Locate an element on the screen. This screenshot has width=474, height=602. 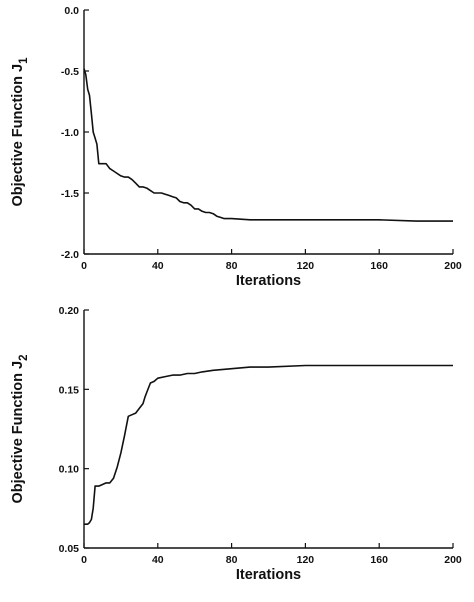
y-tick-label: 0.20 is located at coordinates (69, 311).